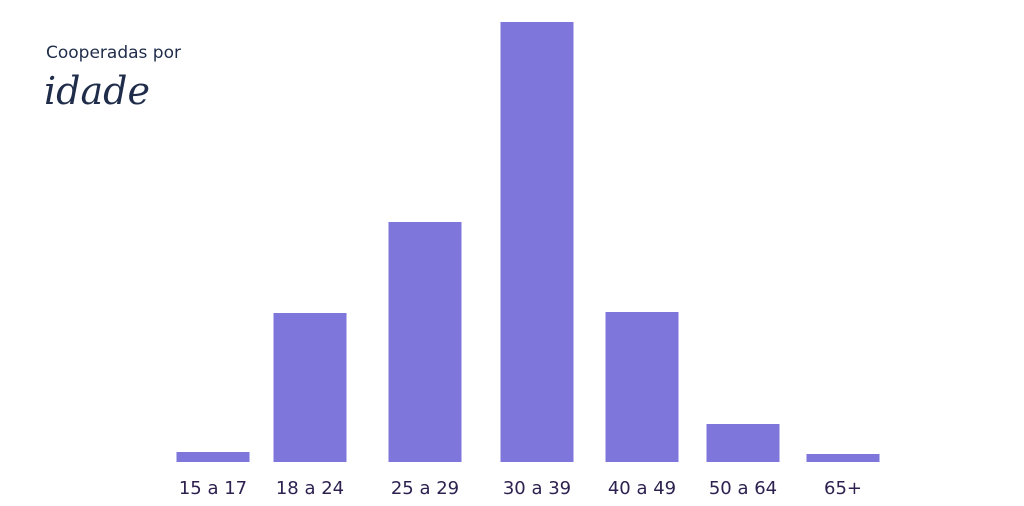 This screenshot has width=1024, height=506. I want to click on chart-title-emphasis: idade, so click(97, 91).